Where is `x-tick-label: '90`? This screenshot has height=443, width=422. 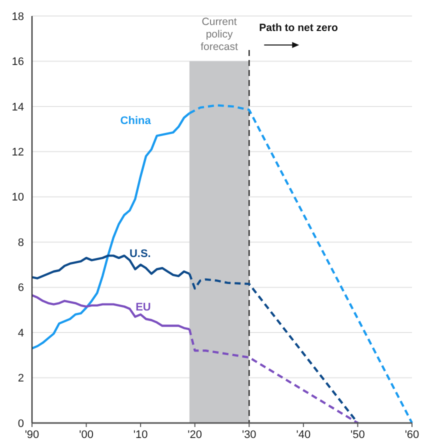
x-tick-label: '90 is located at coordinates (32, 435).